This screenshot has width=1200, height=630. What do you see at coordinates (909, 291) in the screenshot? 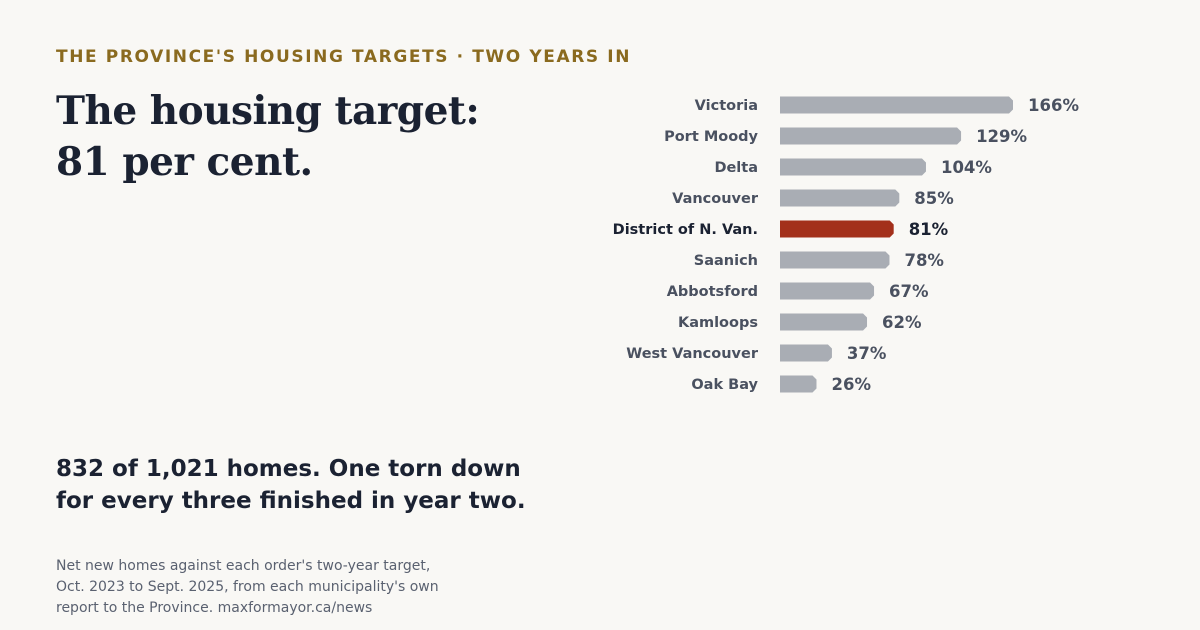
I see `value-label: 67%` at bounding box center [909, 291].